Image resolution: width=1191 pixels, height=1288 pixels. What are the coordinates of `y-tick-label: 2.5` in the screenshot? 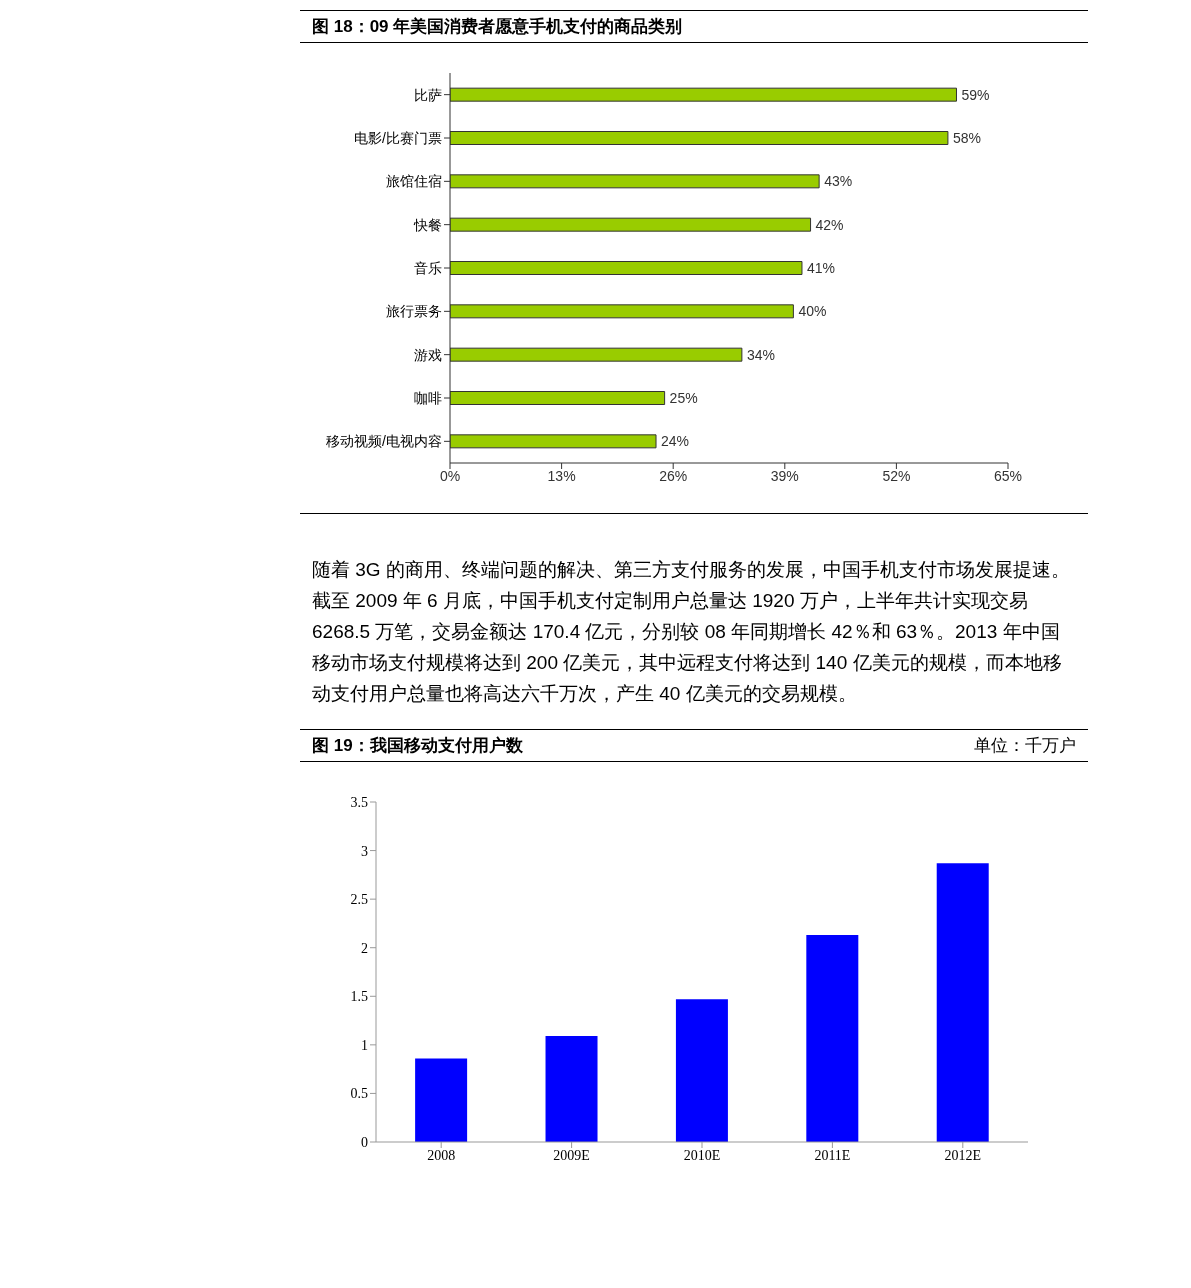 It's located at (359, 900).